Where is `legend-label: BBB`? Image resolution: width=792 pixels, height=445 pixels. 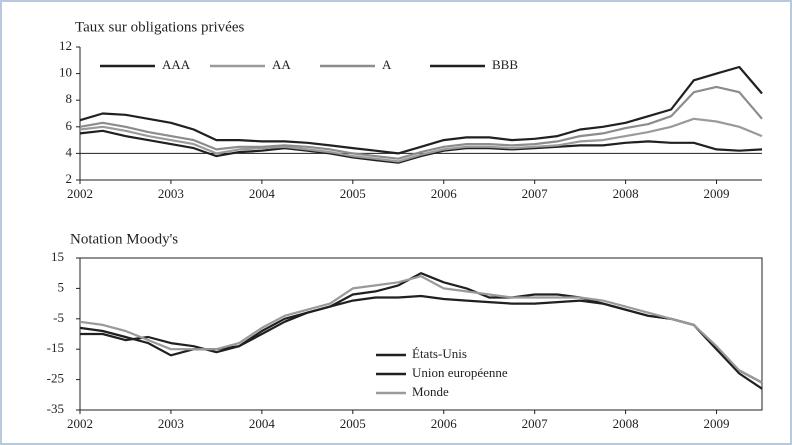
legend-label: BBB is located at coordinates (505, 64).